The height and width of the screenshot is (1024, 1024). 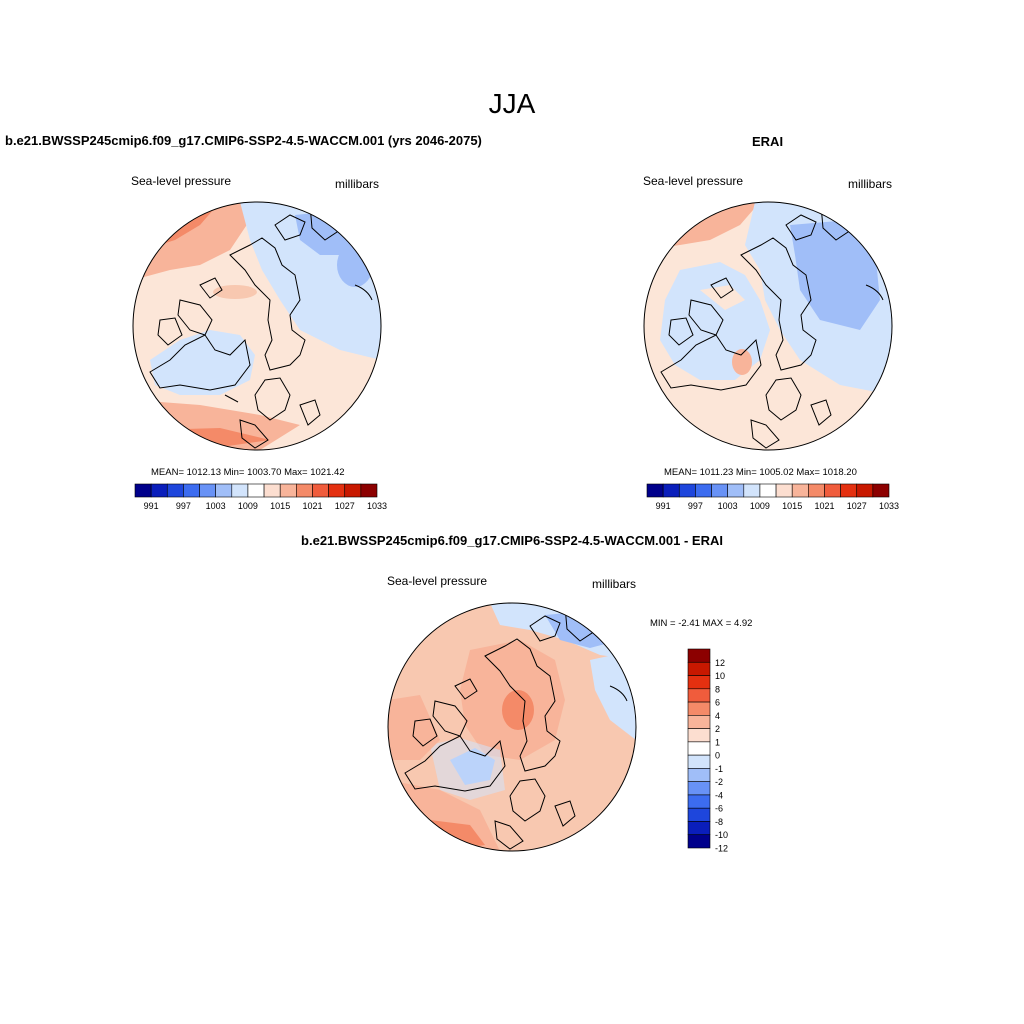 I want to click on model-map, so click(x=257, y=326).